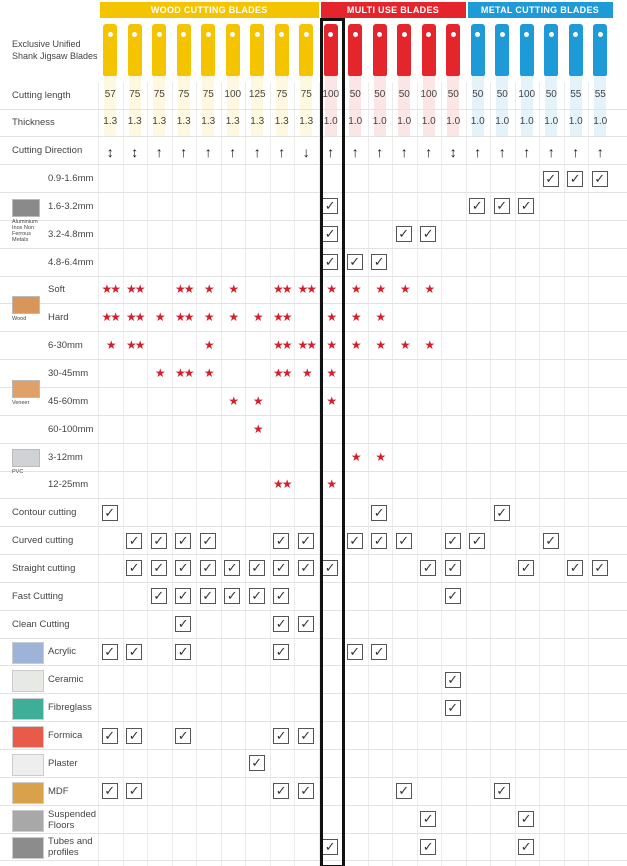  Describe the element at coordinates (68, 485) in the screenshot. I see `row-label: 12-25mm` at that location.